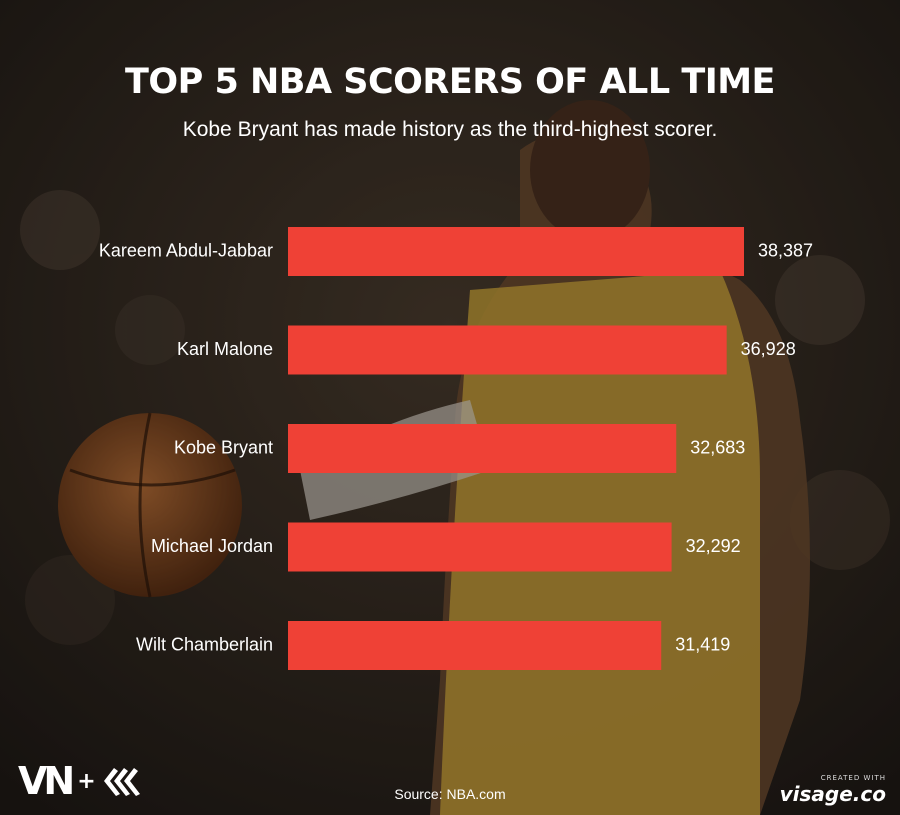  Describe the element at coordinates (223, 447) in the screenshot. I see `category-label: Kobe Bryant` at that location.